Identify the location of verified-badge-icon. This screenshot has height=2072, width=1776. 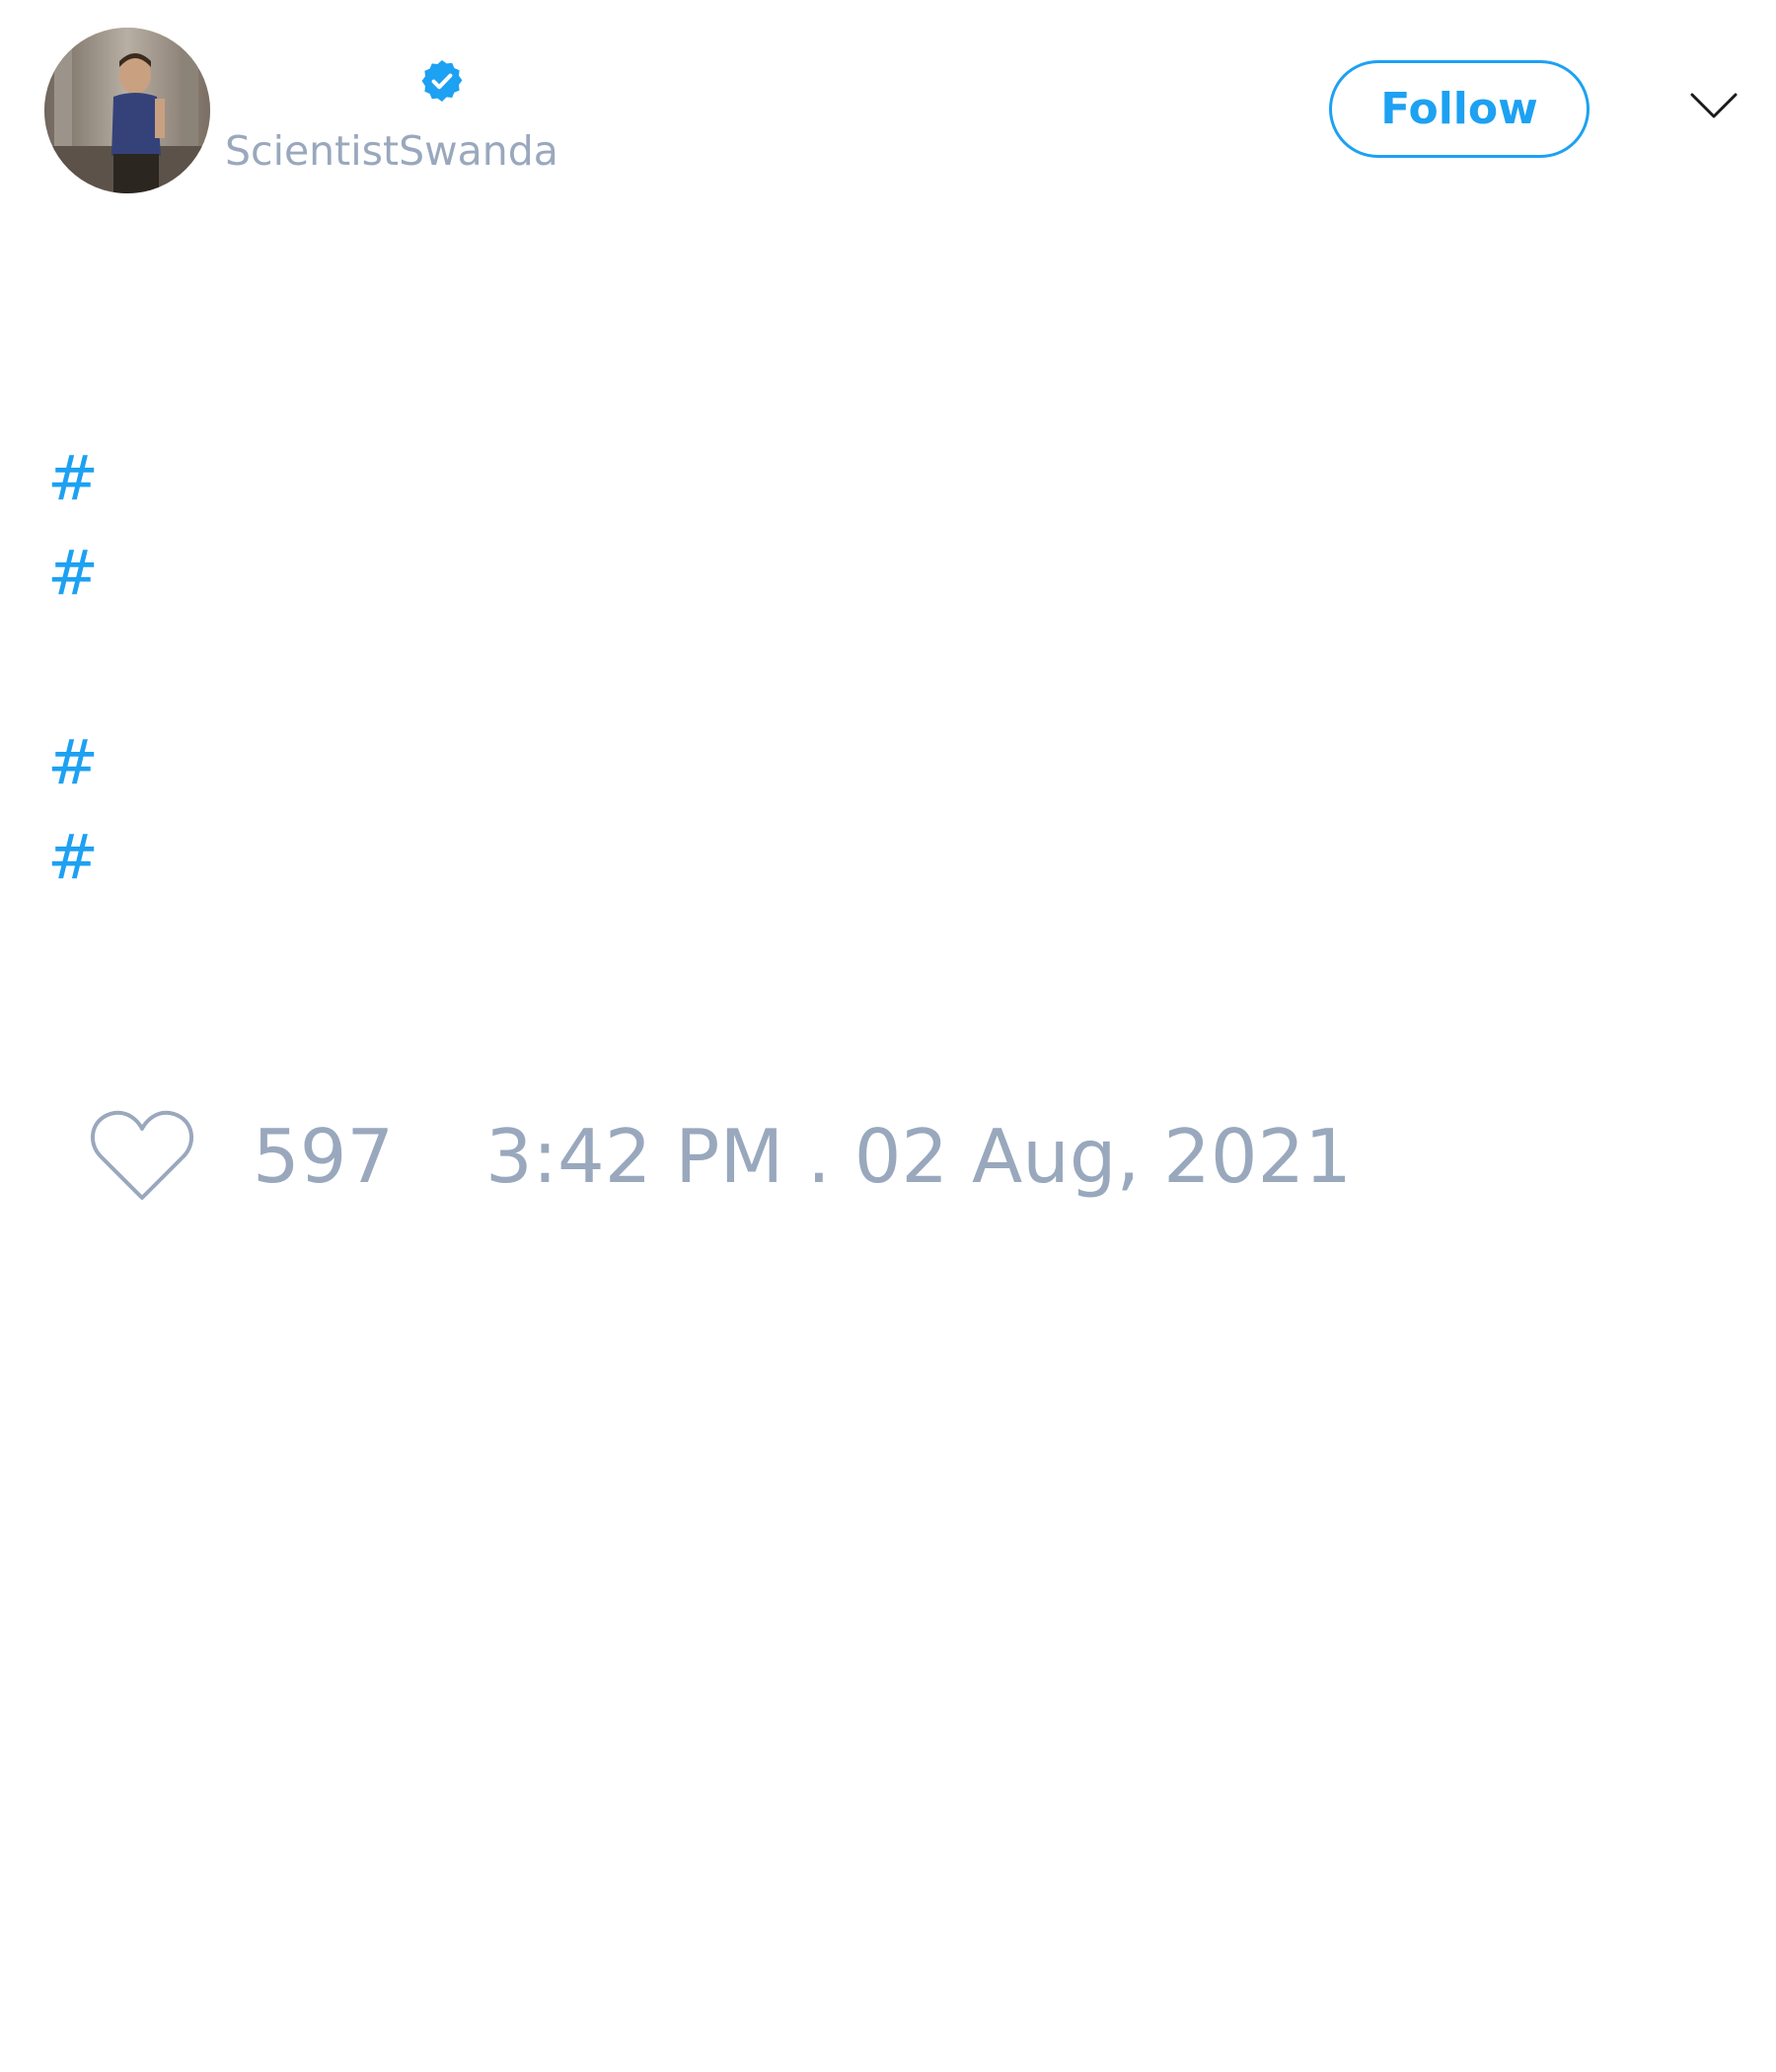
(442, 81).